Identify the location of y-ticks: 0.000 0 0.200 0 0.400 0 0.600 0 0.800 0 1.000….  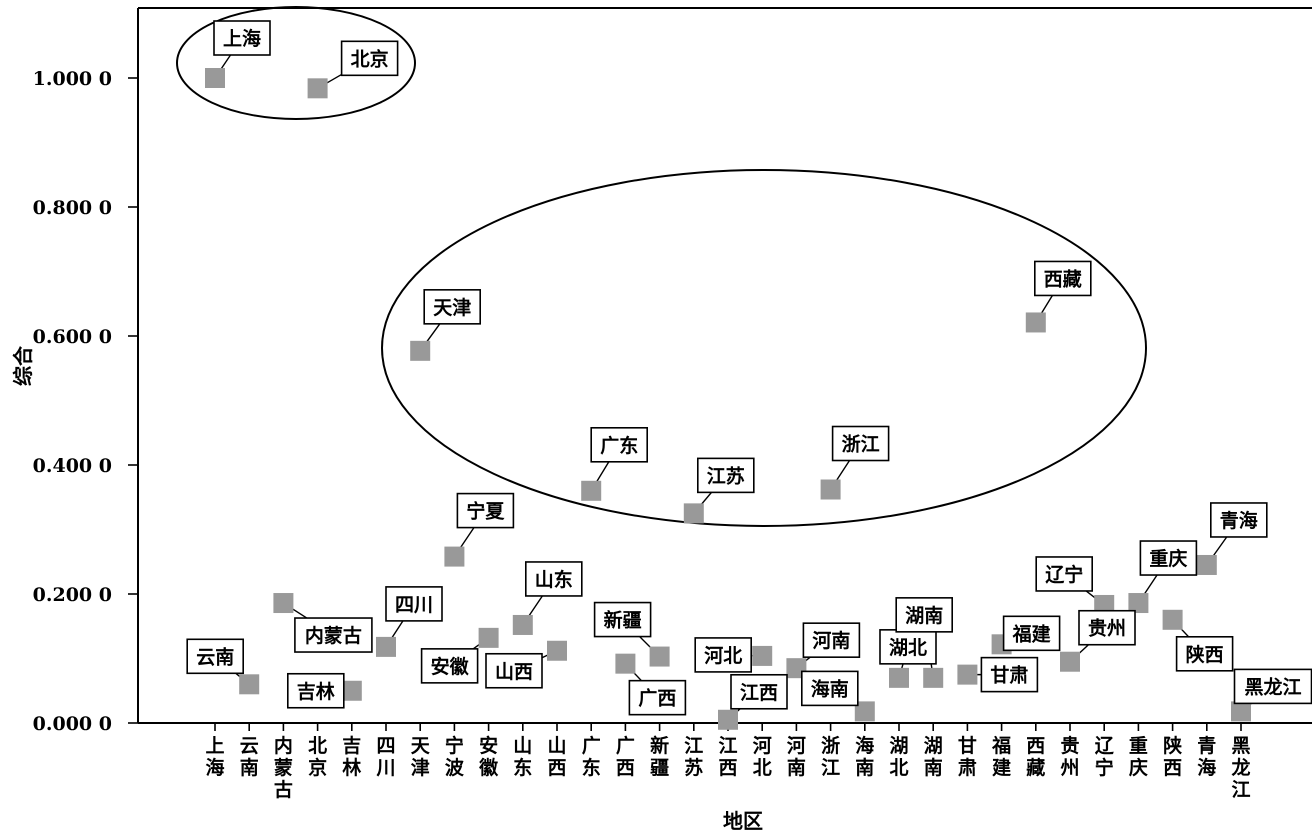
(85, 401).